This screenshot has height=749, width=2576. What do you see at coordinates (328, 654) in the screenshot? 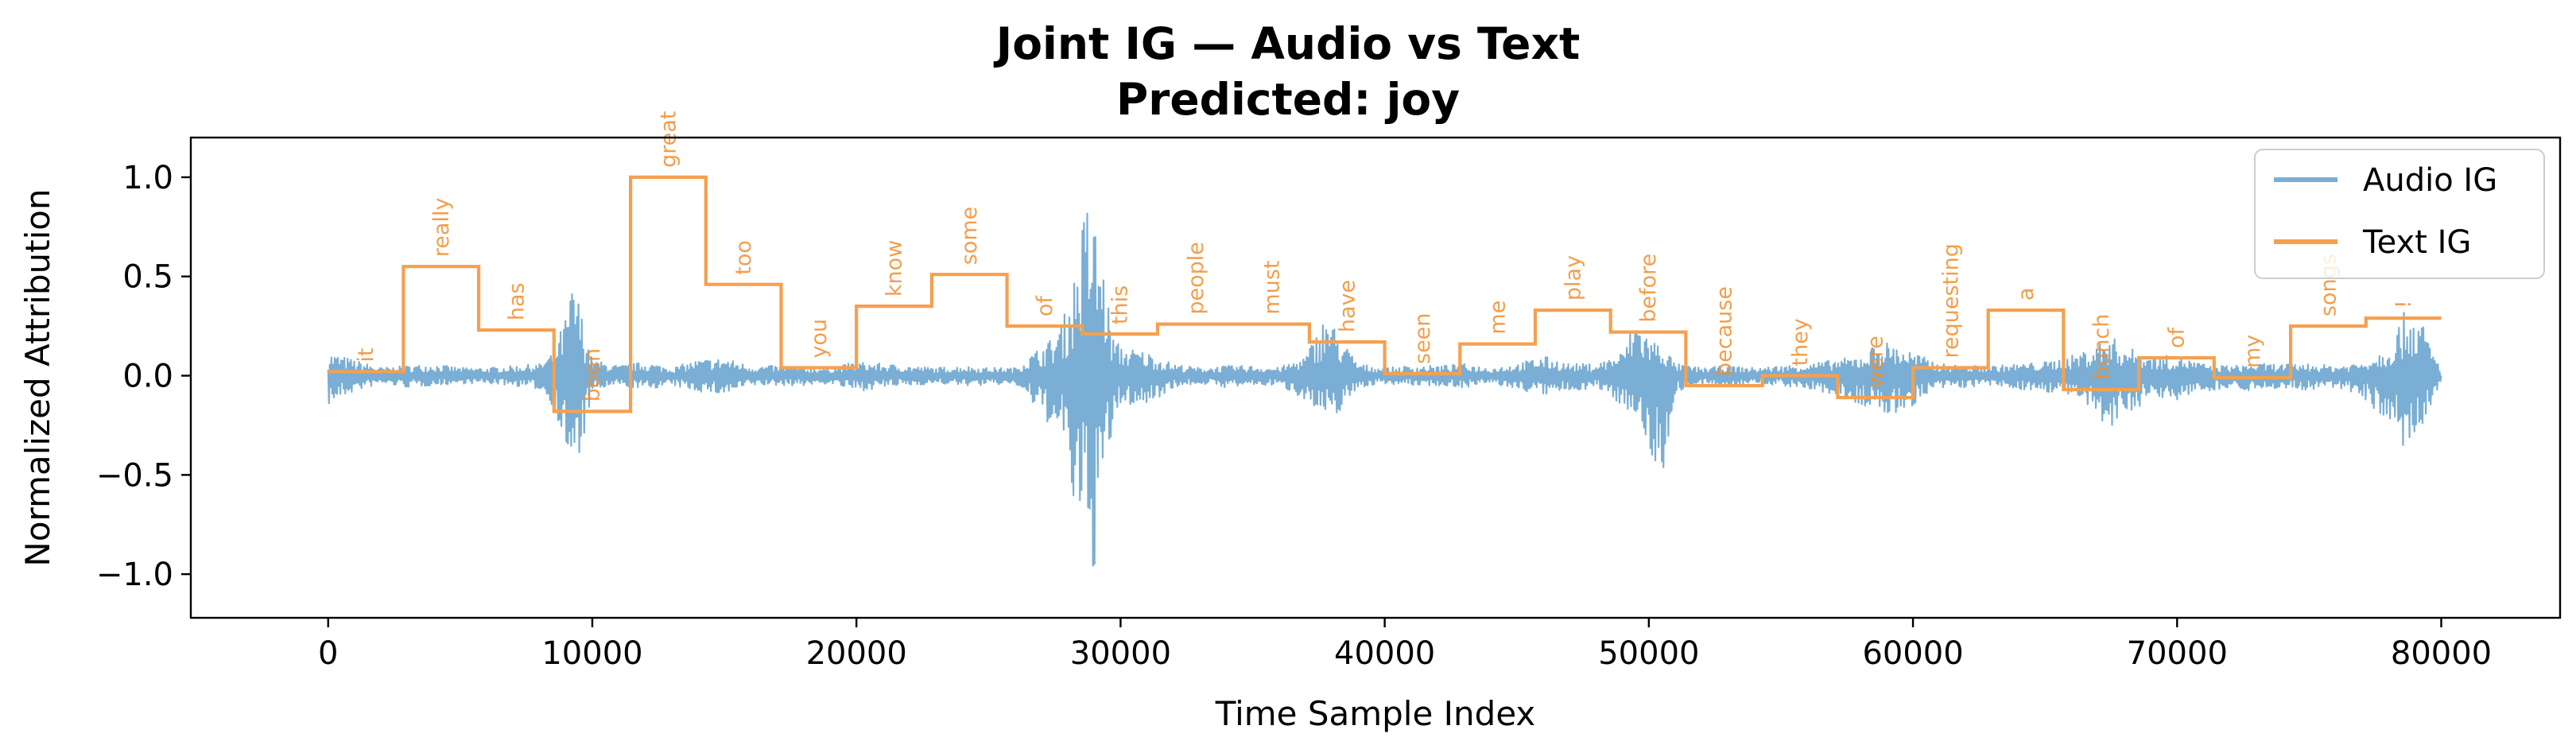
I see `x-tick-label: 0` at bounding box center [328, 654].